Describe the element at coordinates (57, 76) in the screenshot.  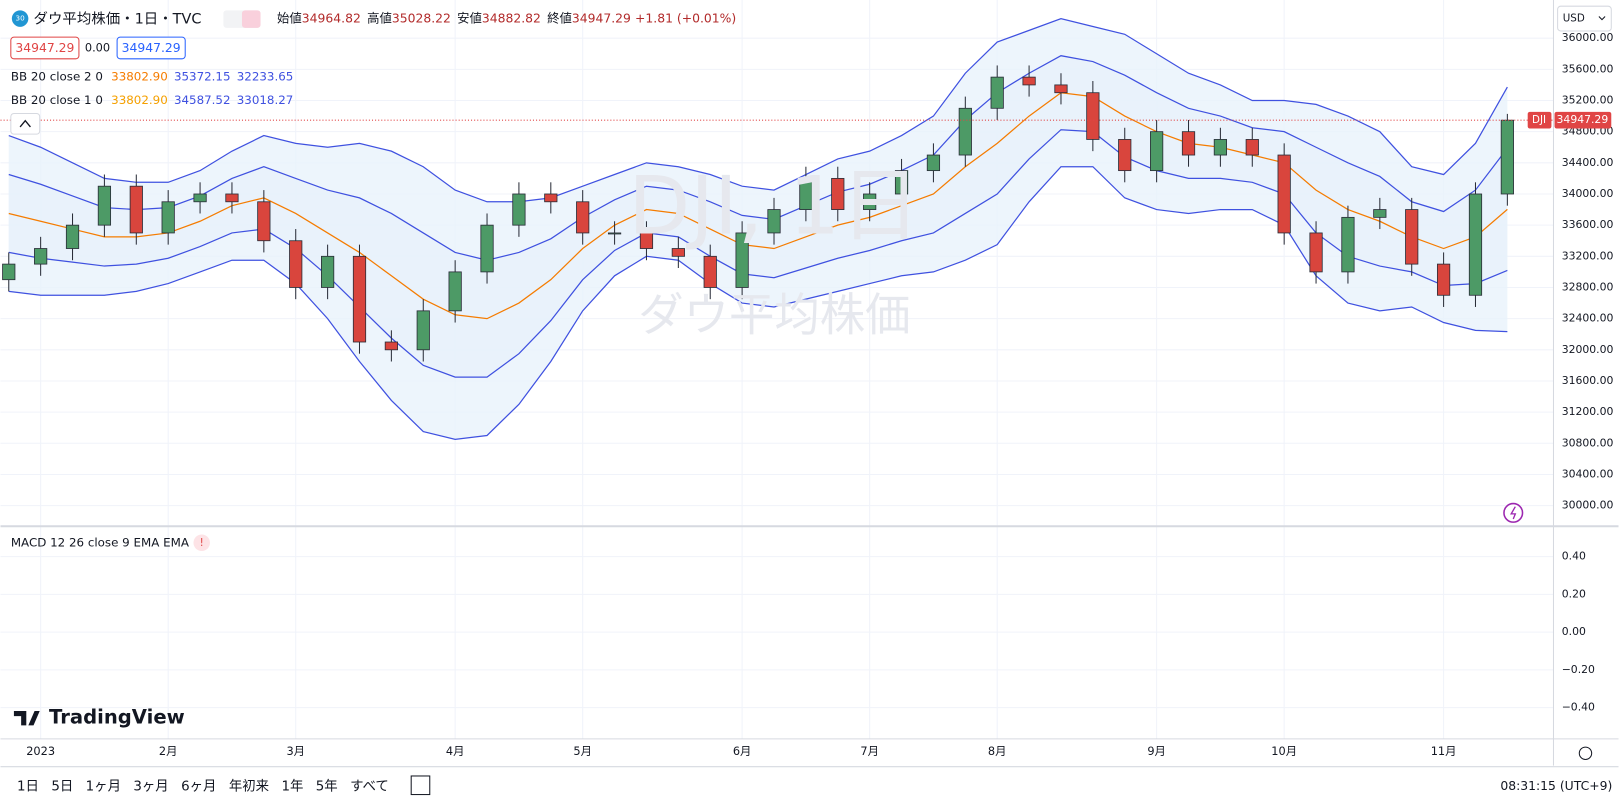
I see `bb2-label: BB 20 close 2 0` at that location.